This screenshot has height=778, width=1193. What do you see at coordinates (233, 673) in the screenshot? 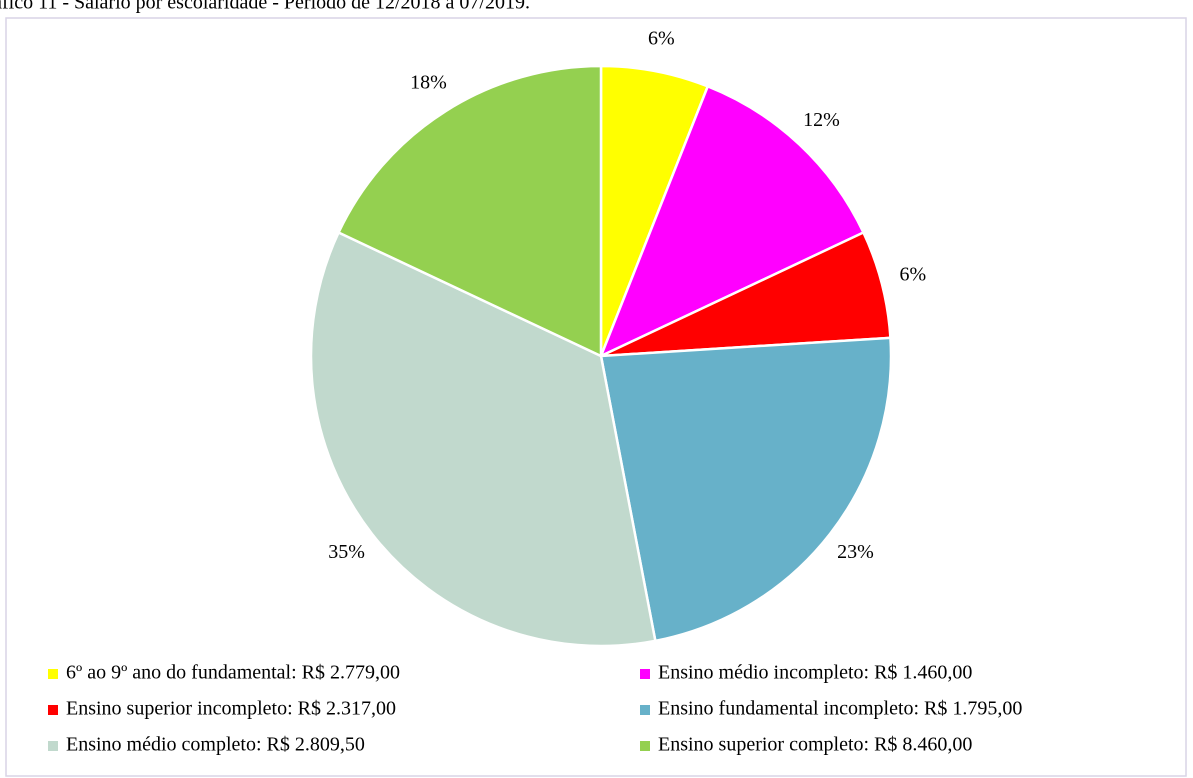
I see `legend-label: 6º ao 9º ano do fundamental: R$ 2.779,00` at bounding box center [233, 673].